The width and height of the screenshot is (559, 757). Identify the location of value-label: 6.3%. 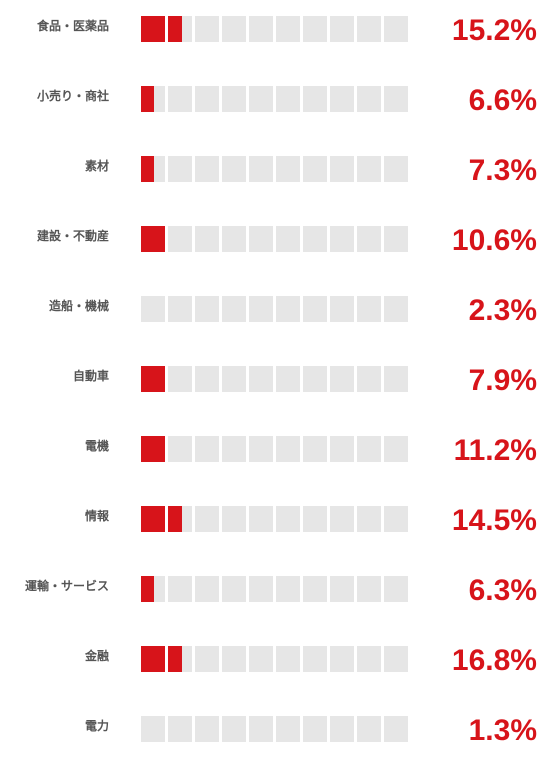
(502, 590).